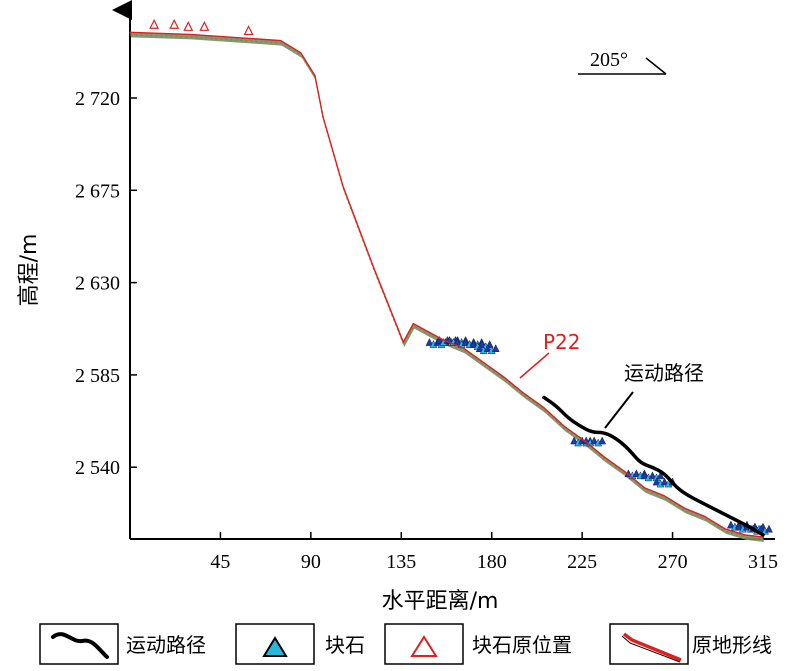 The height and width of the screenshot is (671, 800). I want to click on original-position-layer, so click(201, 27).